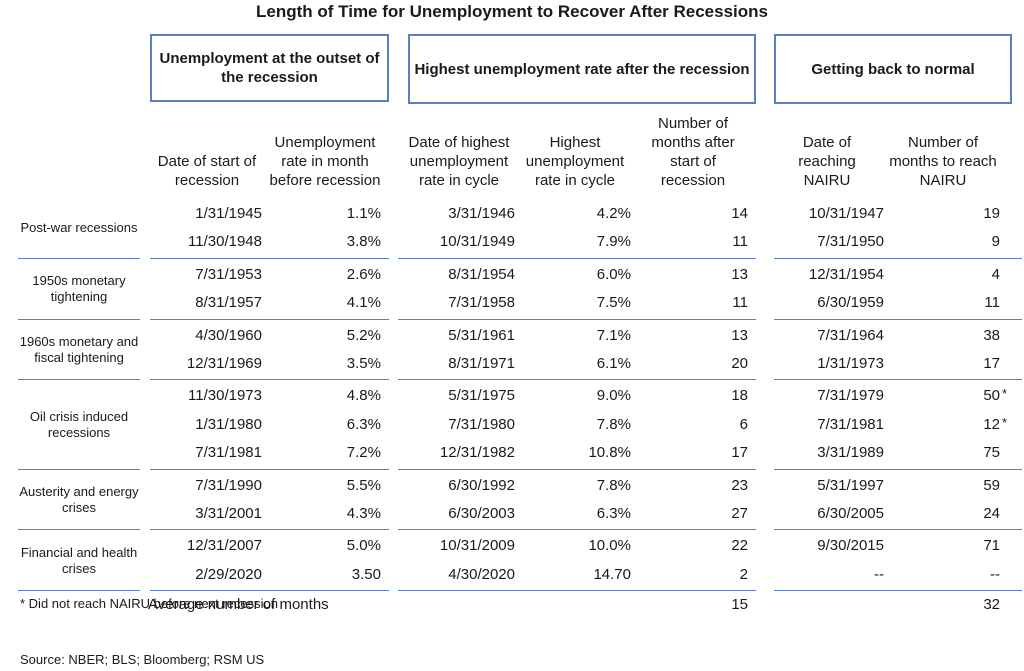  I want to click on cell-start: 7/31/1953, so click(228, 274).